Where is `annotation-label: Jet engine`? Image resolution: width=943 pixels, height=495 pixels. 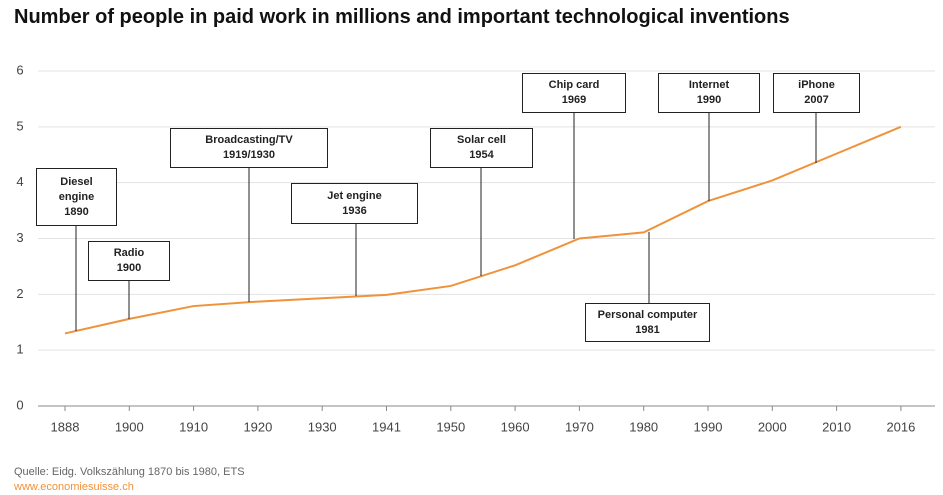
annotation-label: Jet engine is located at coordinates (354, 195).